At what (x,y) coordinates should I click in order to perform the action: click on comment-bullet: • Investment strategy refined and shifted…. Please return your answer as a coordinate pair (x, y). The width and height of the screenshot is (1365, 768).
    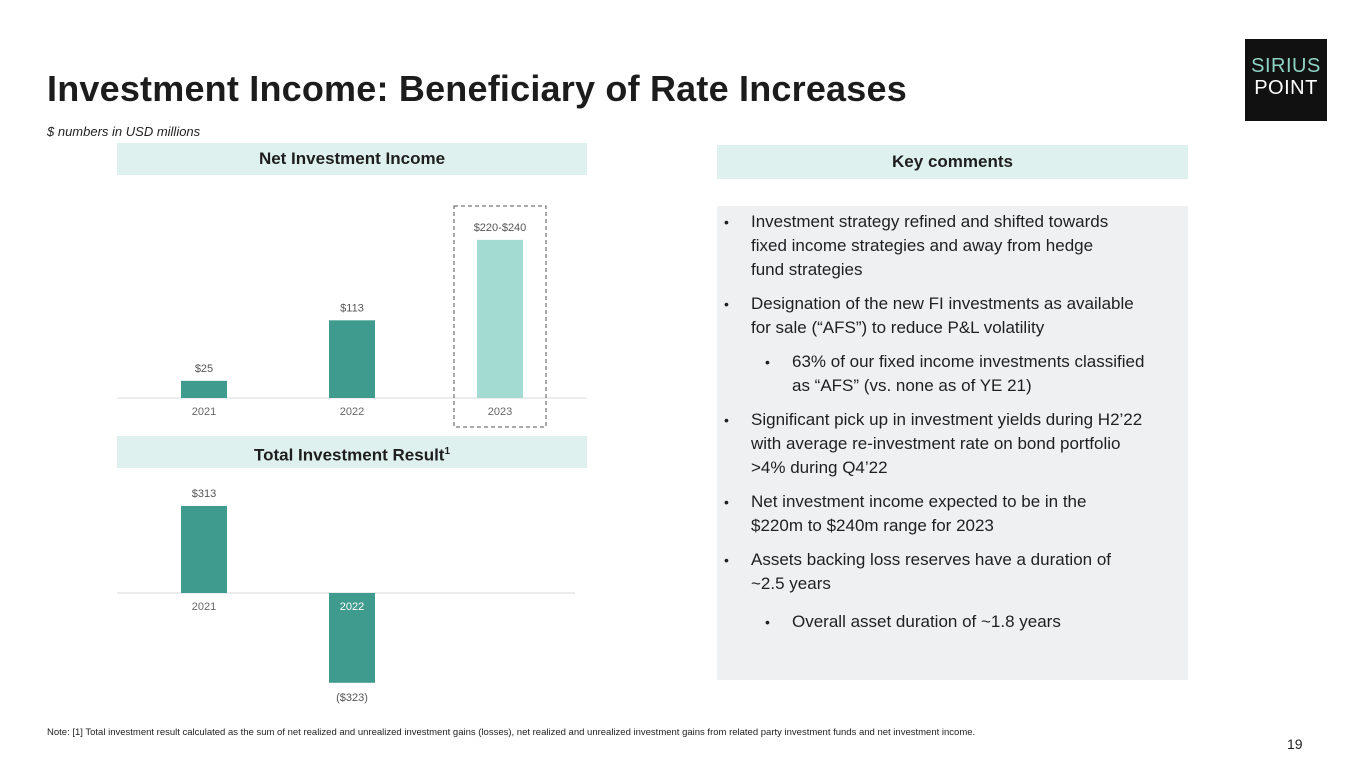
    Looking at the image, I should click on (916, 246).